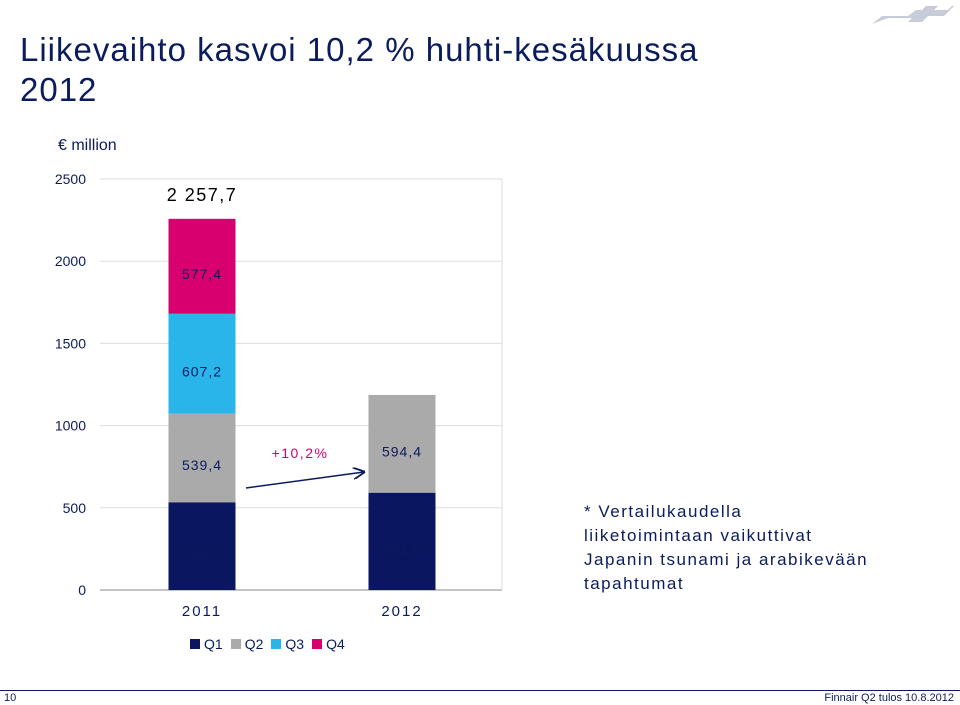 The width and height of the screenshot is (960, 705). Describe the element at coordinates (401, 611) in the screenshot. I see `x-category-label: 2012` at that location.